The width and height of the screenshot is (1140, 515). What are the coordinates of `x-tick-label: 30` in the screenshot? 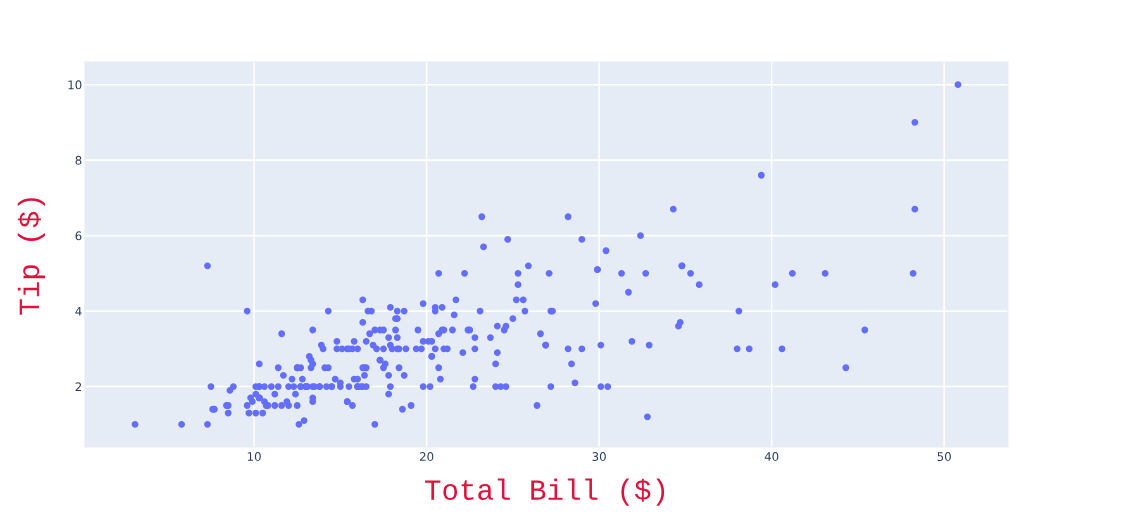 It's located at (599, 456).